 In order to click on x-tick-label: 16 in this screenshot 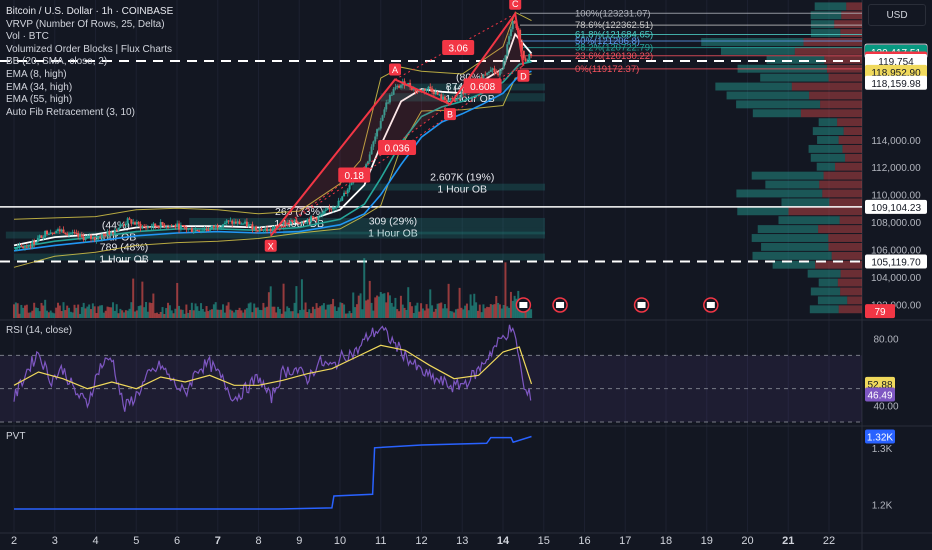, I will do `click(584, 541)`.